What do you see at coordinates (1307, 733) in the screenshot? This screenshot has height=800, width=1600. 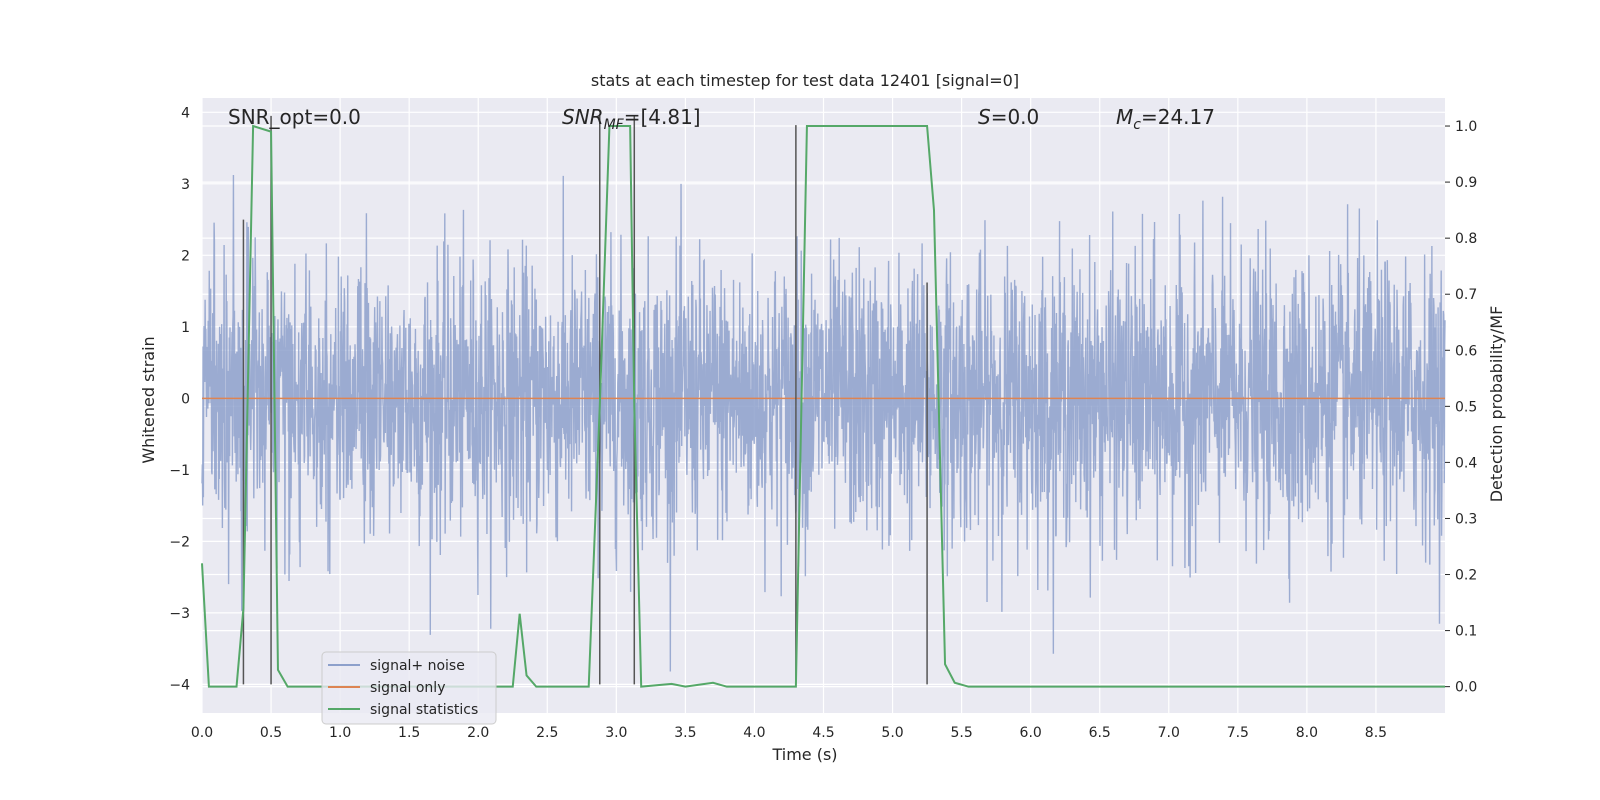 I see `x-tick-label: 8.0` at bounding box center [1307, 733].